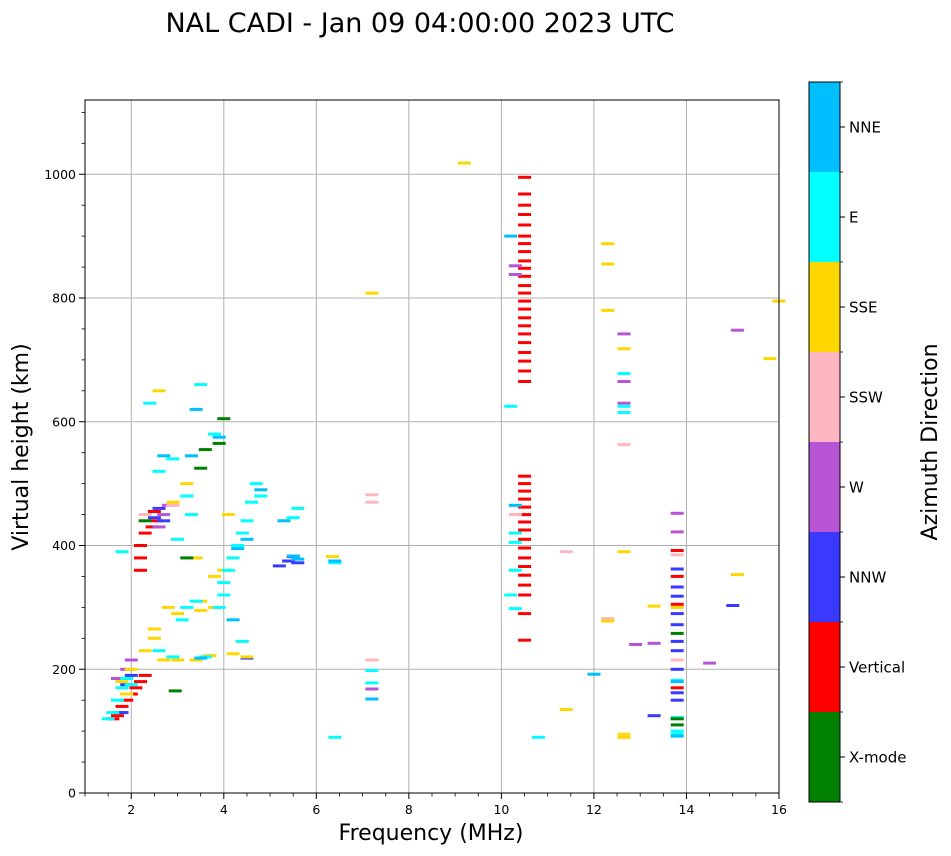 The width and height of the screenshot is (951, 856). I want to click on colorbar-segment-nnw, so click(824, 577).